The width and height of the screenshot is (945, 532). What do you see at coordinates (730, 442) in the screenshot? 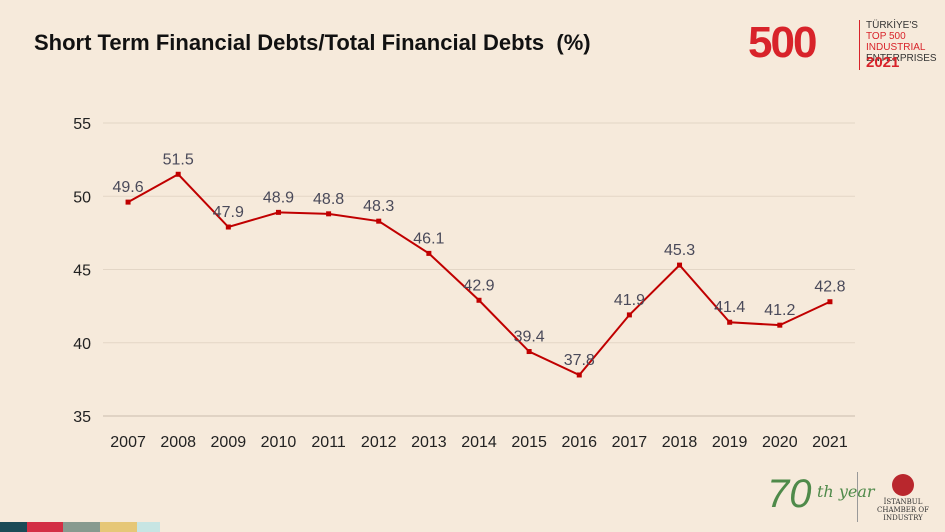
I see `x-tick-label: 2019` at bounding box center [730, 442].